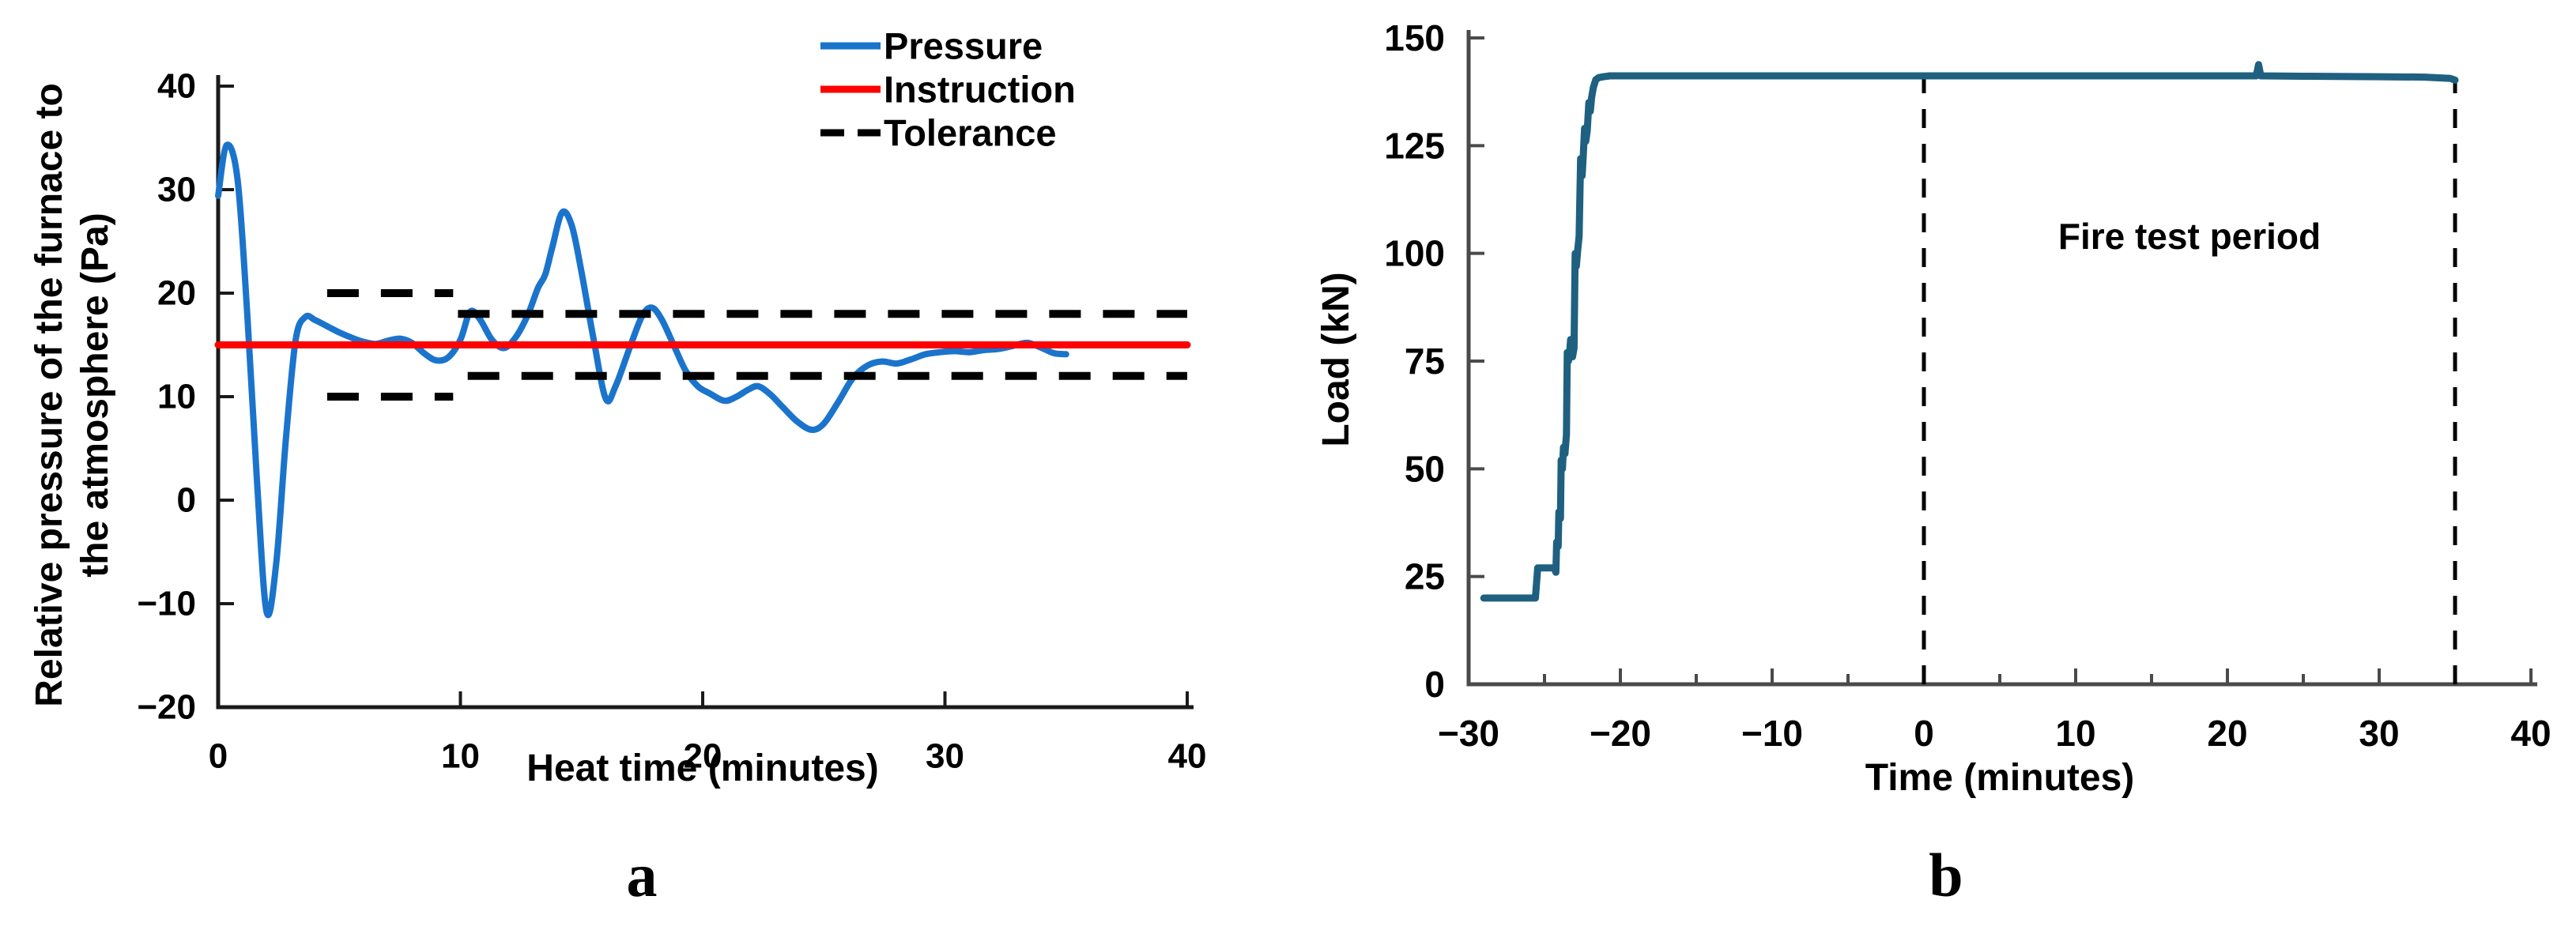  I want to click on annotation-text: Fire test period, so click(2189, 237).